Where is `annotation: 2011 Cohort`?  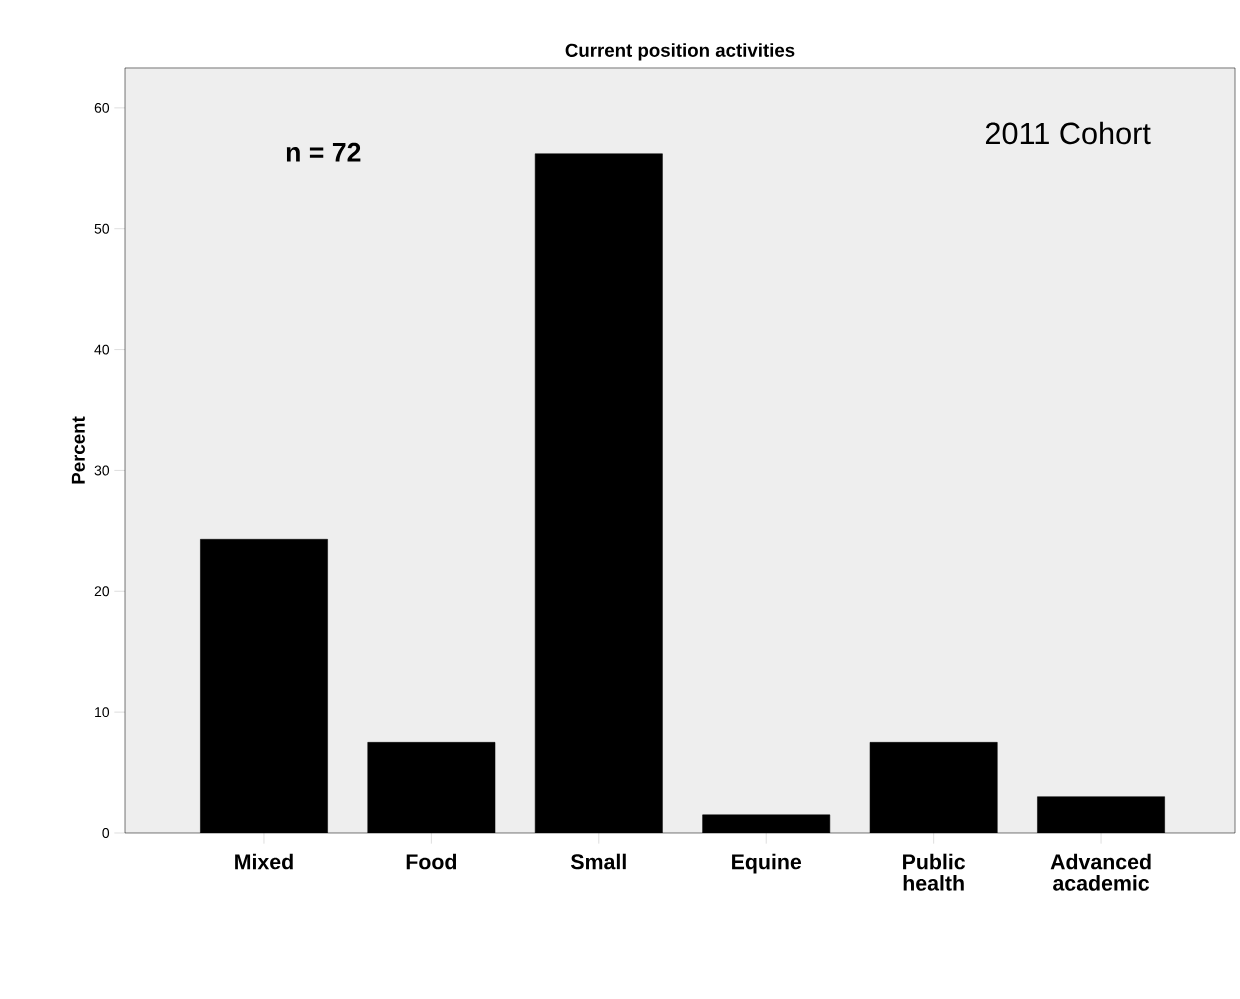 annotation: 2011 Cohort is located at coordinates (1068, 133).